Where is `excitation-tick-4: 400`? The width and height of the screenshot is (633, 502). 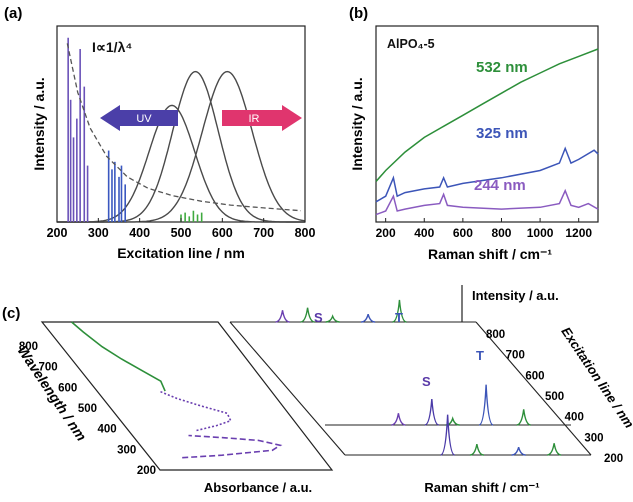
excitation-tick-4: 400 is located at coordinates (574, 418).